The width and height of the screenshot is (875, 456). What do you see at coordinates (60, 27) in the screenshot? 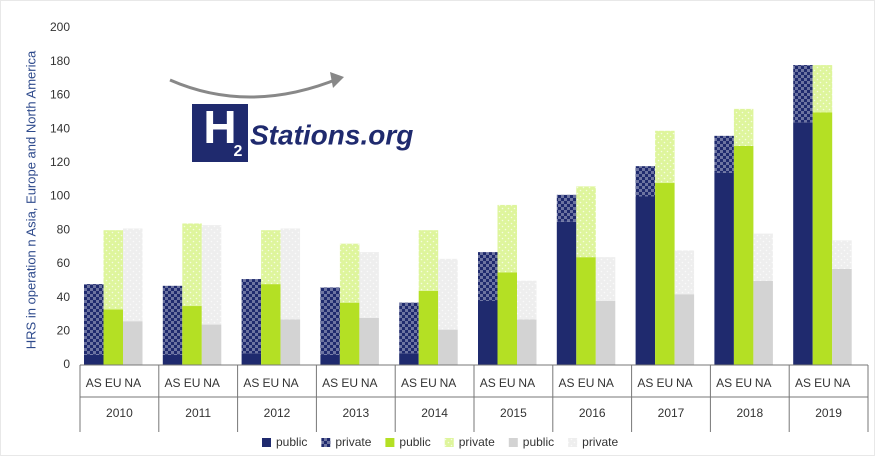
I see `y-tick-label: 200` at bounding box center [60, 27].